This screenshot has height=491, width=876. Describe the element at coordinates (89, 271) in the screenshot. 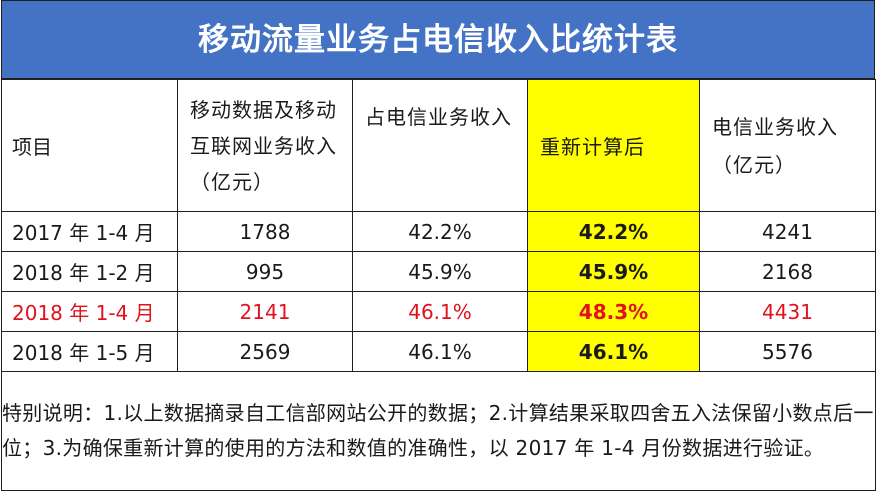

I see `period-cell: 2018 年 1-2 月` at that location.